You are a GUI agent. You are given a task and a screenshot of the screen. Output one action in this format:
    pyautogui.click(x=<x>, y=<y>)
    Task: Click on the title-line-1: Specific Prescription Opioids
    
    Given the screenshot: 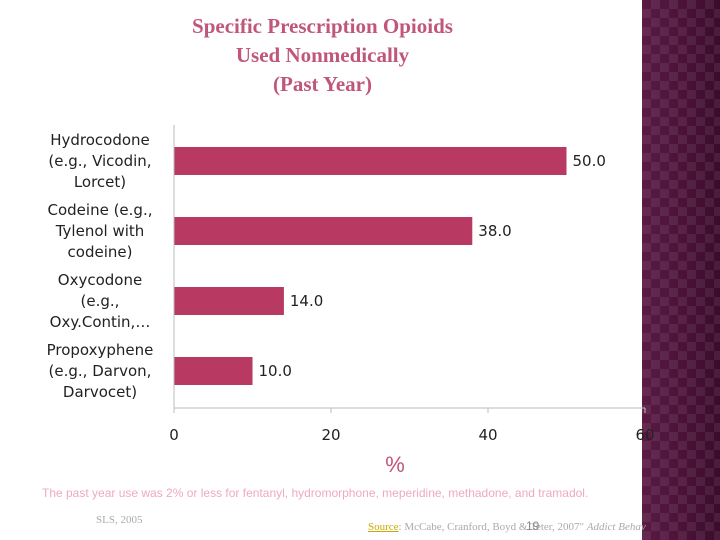 What is the action you would take?
    pyautogui.click(x=322, y=26)
    